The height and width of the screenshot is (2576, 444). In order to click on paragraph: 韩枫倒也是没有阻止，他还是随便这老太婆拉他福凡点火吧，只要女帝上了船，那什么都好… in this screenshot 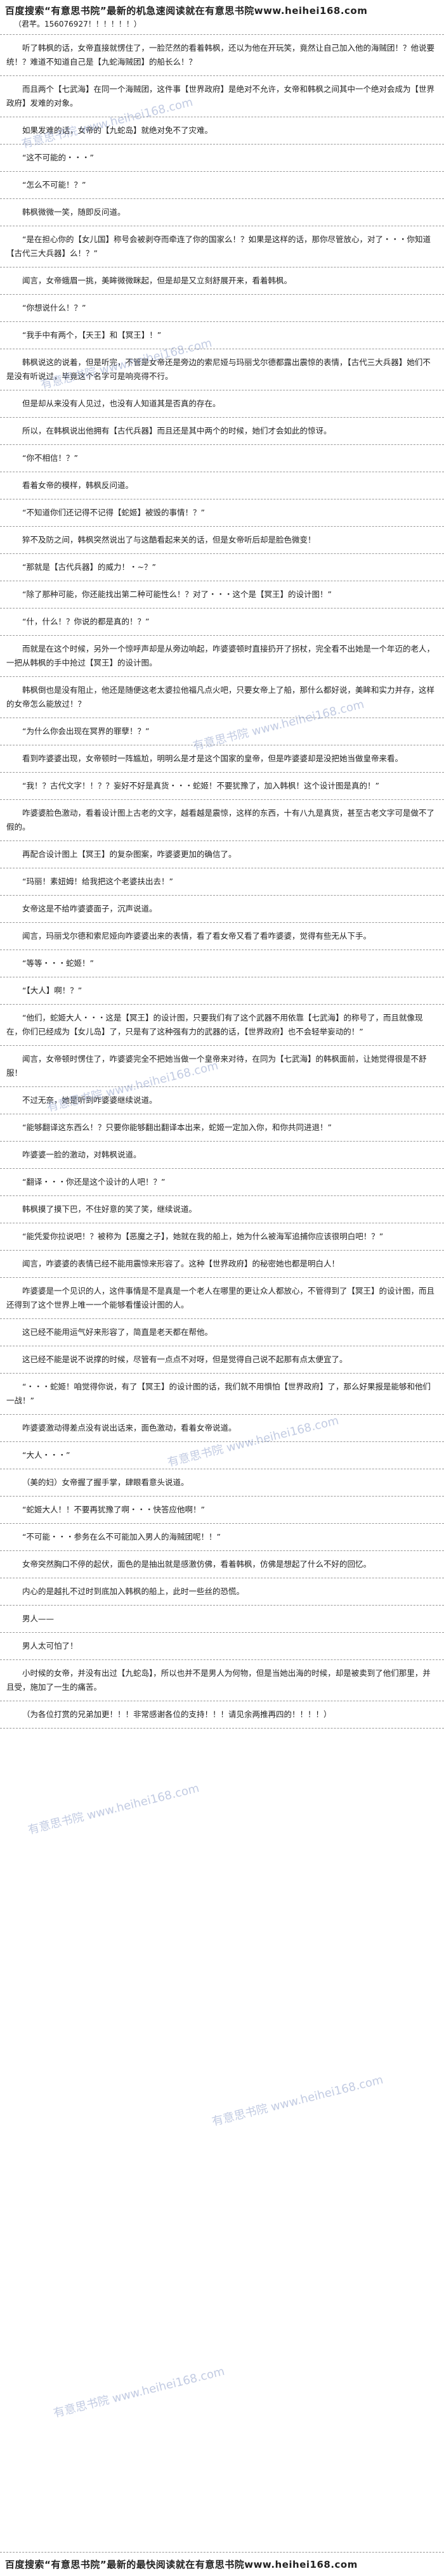, I will do `click(222, 697)`.